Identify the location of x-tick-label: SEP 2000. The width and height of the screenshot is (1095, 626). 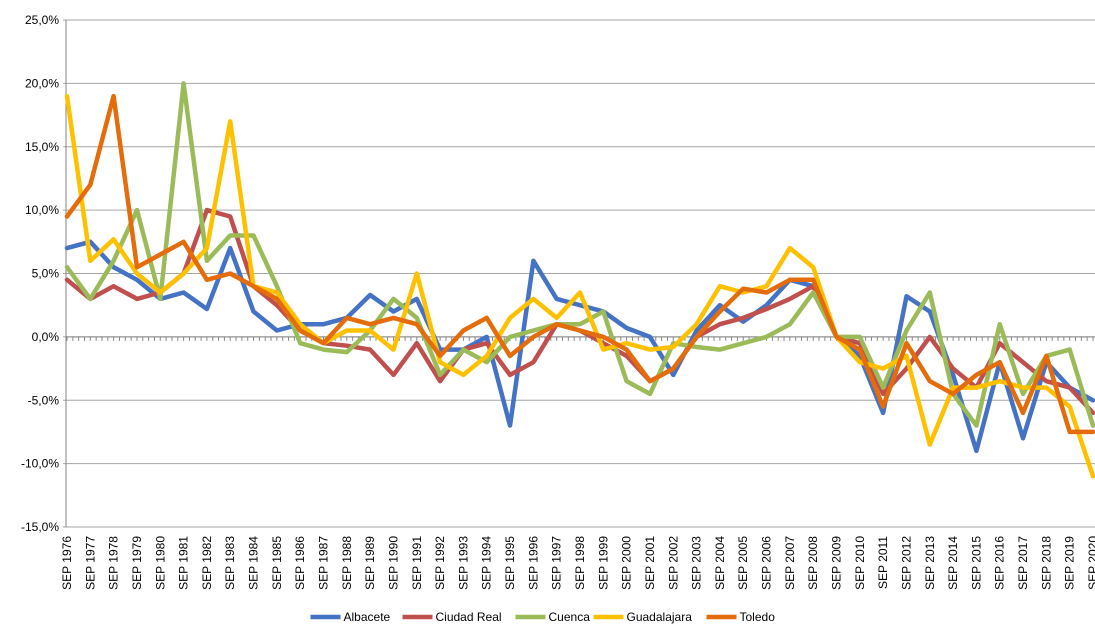
(627, 563).